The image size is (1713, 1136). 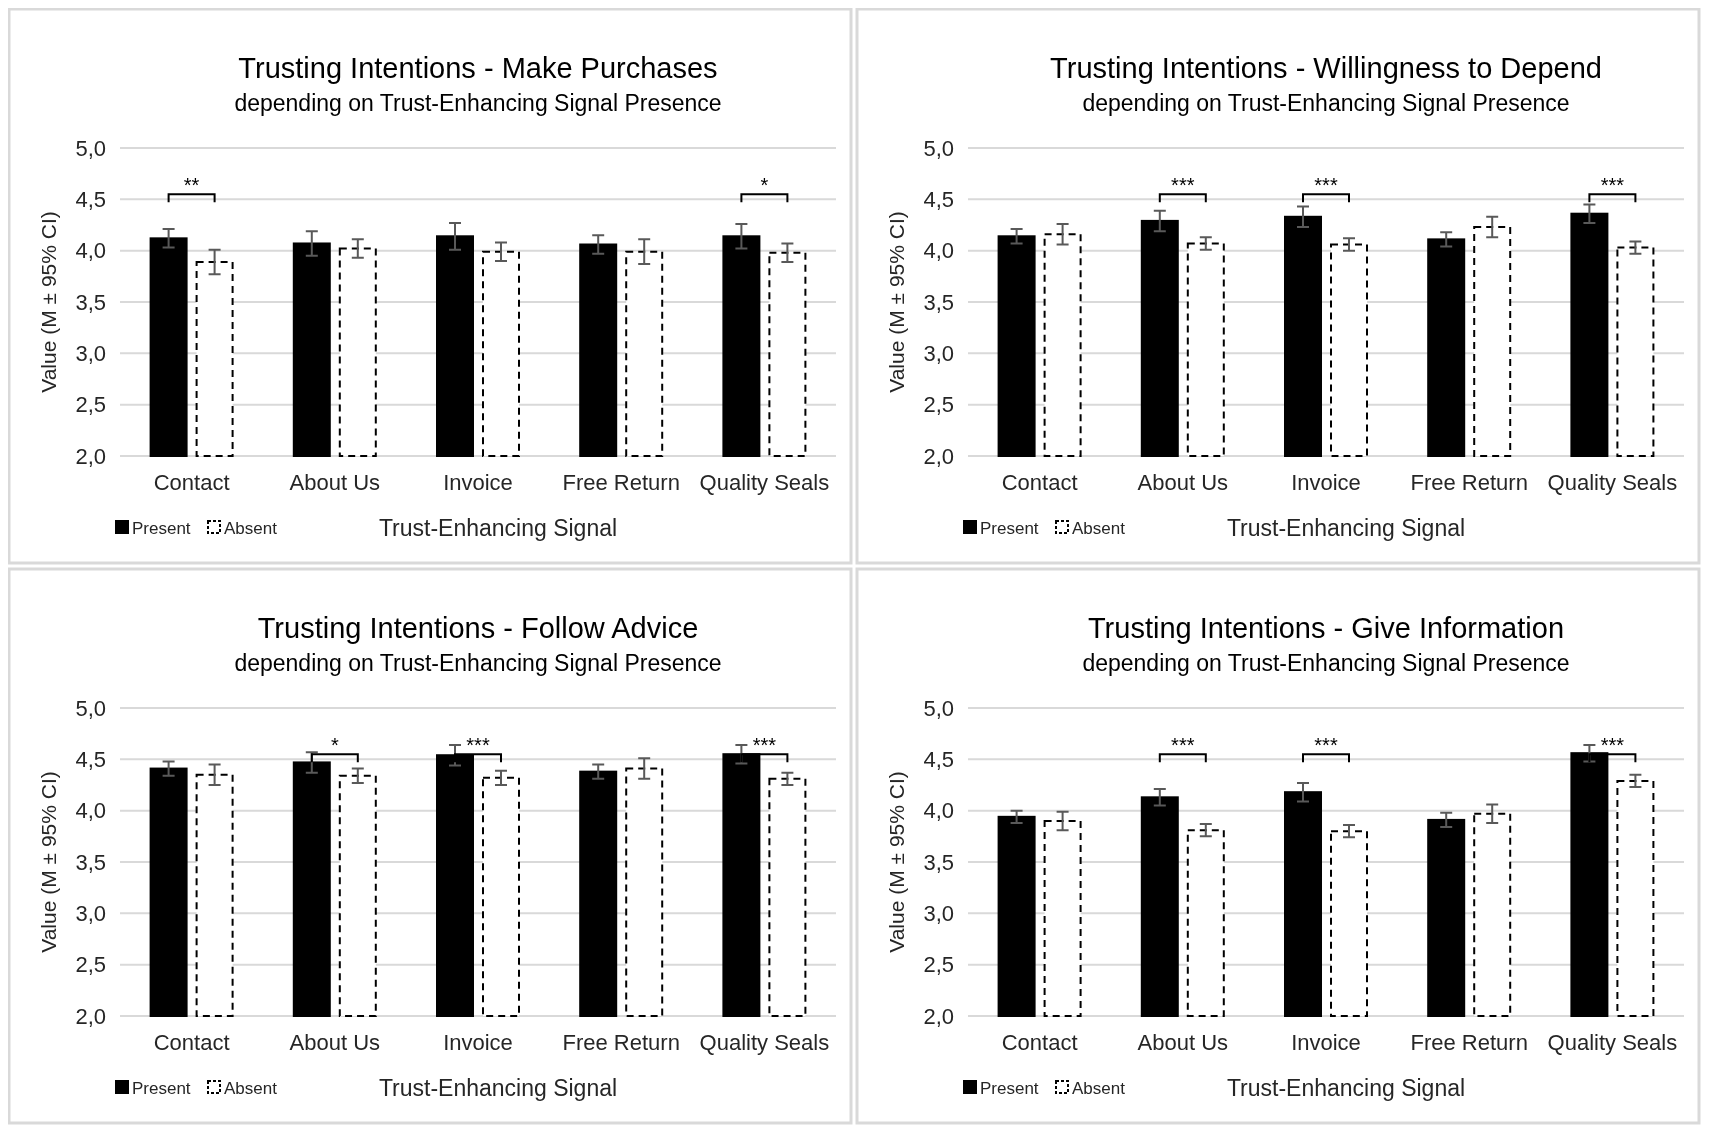 I want to click on annotation: **, so click(x=191, y=185).